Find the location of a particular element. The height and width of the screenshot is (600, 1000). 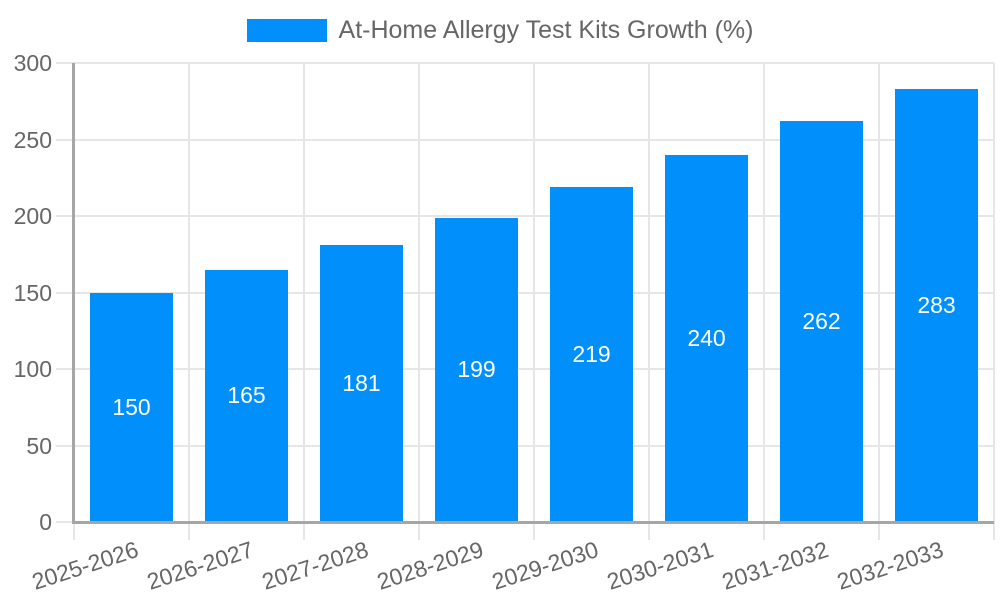

bar-value-label: 165 is located at coordinates (246, 395).